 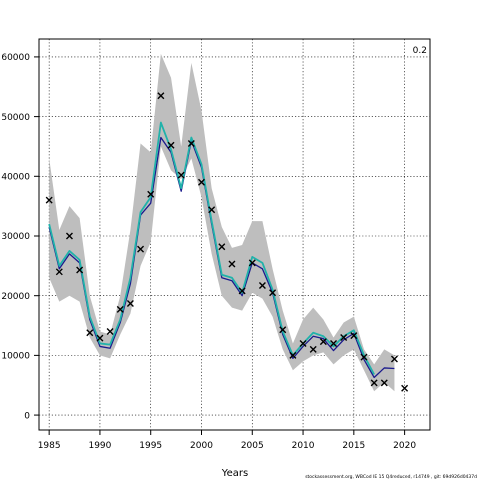 What do you see at coordinates (15, 118) in the screenshot?
I see `y-tick-label: 50000` at bounding box center [15, 118].